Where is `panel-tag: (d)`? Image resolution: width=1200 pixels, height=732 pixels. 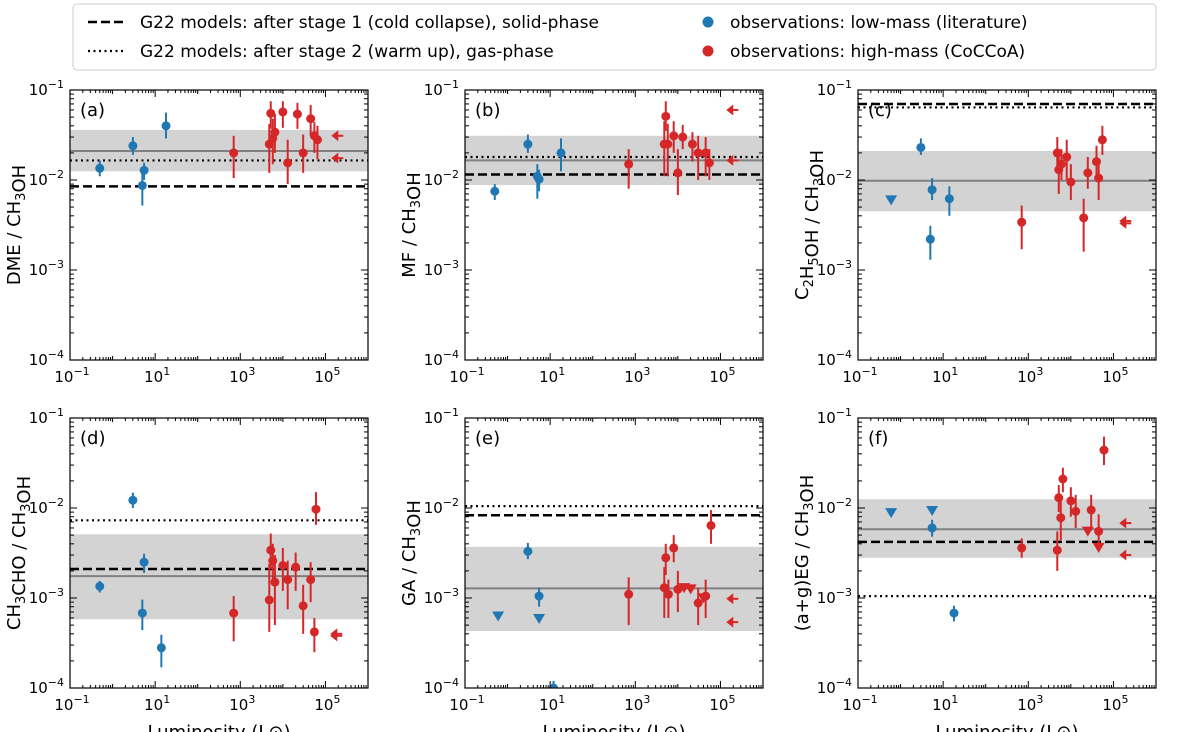 panel-tag: (d) is located at coordinates (92, 438).